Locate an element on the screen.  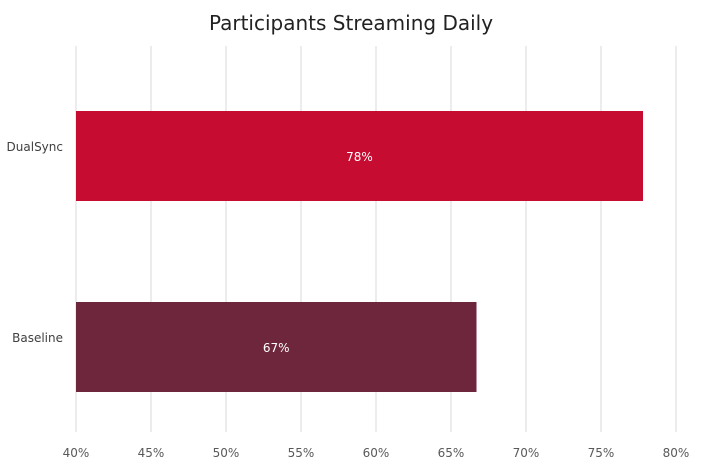
bar-baseline is located at coordinates (276, 347).